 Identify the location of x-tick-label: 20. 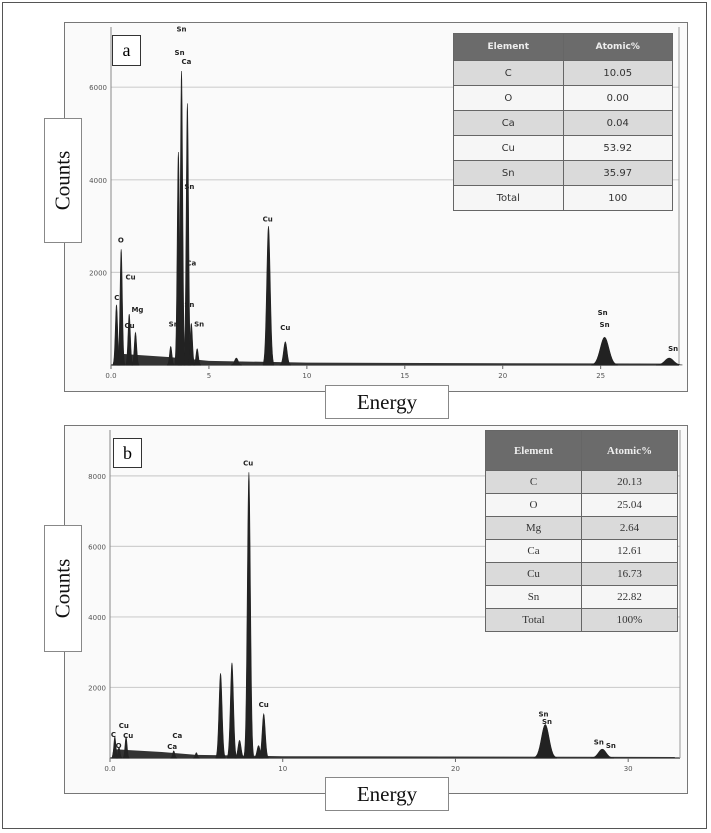
(502, 376).